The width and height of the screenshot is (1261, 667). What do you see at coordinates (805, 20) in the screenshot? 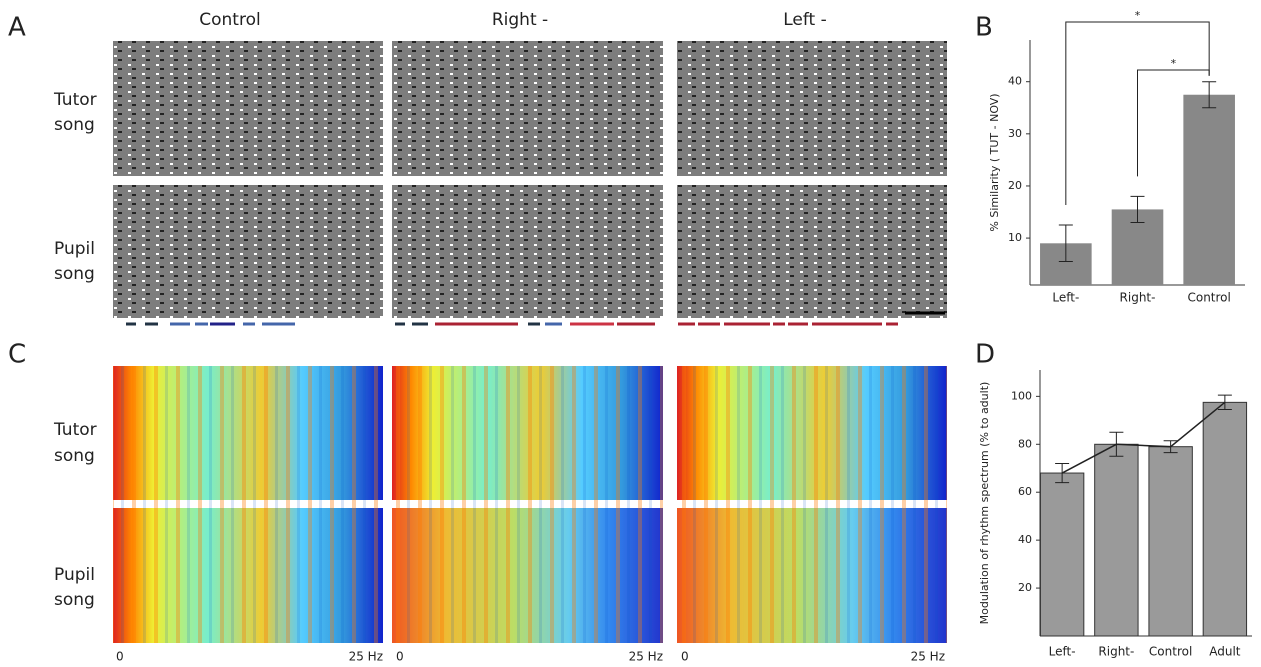
I see `column-title: Left -` at bounding box center [805, 20].